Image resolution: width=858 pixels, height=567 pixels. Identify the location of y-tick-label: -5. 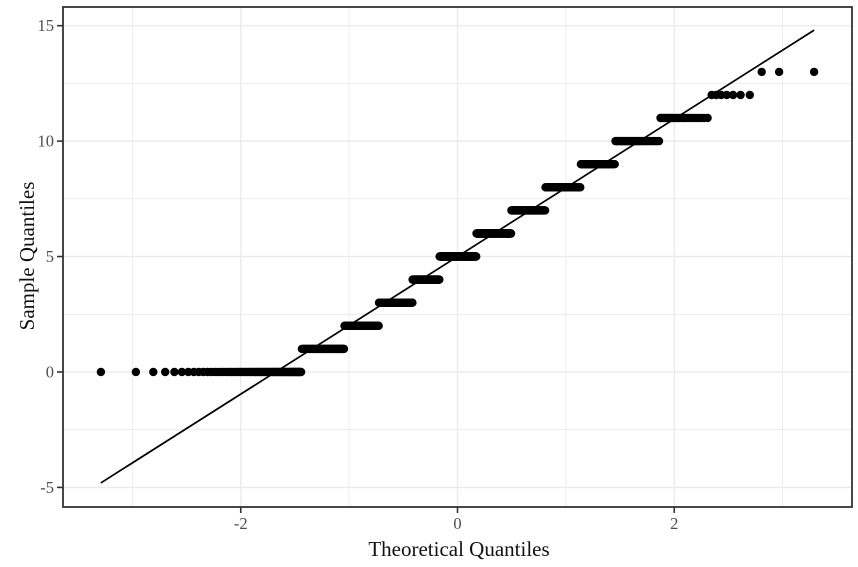
(47, 487).